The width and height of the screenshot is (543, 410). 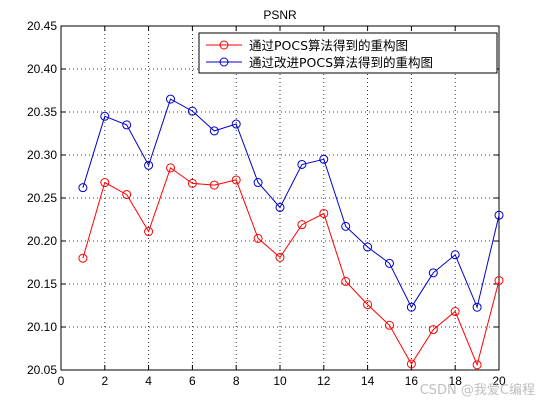 I want to click on x-tick-label: 20, so click(x=499, y=381).